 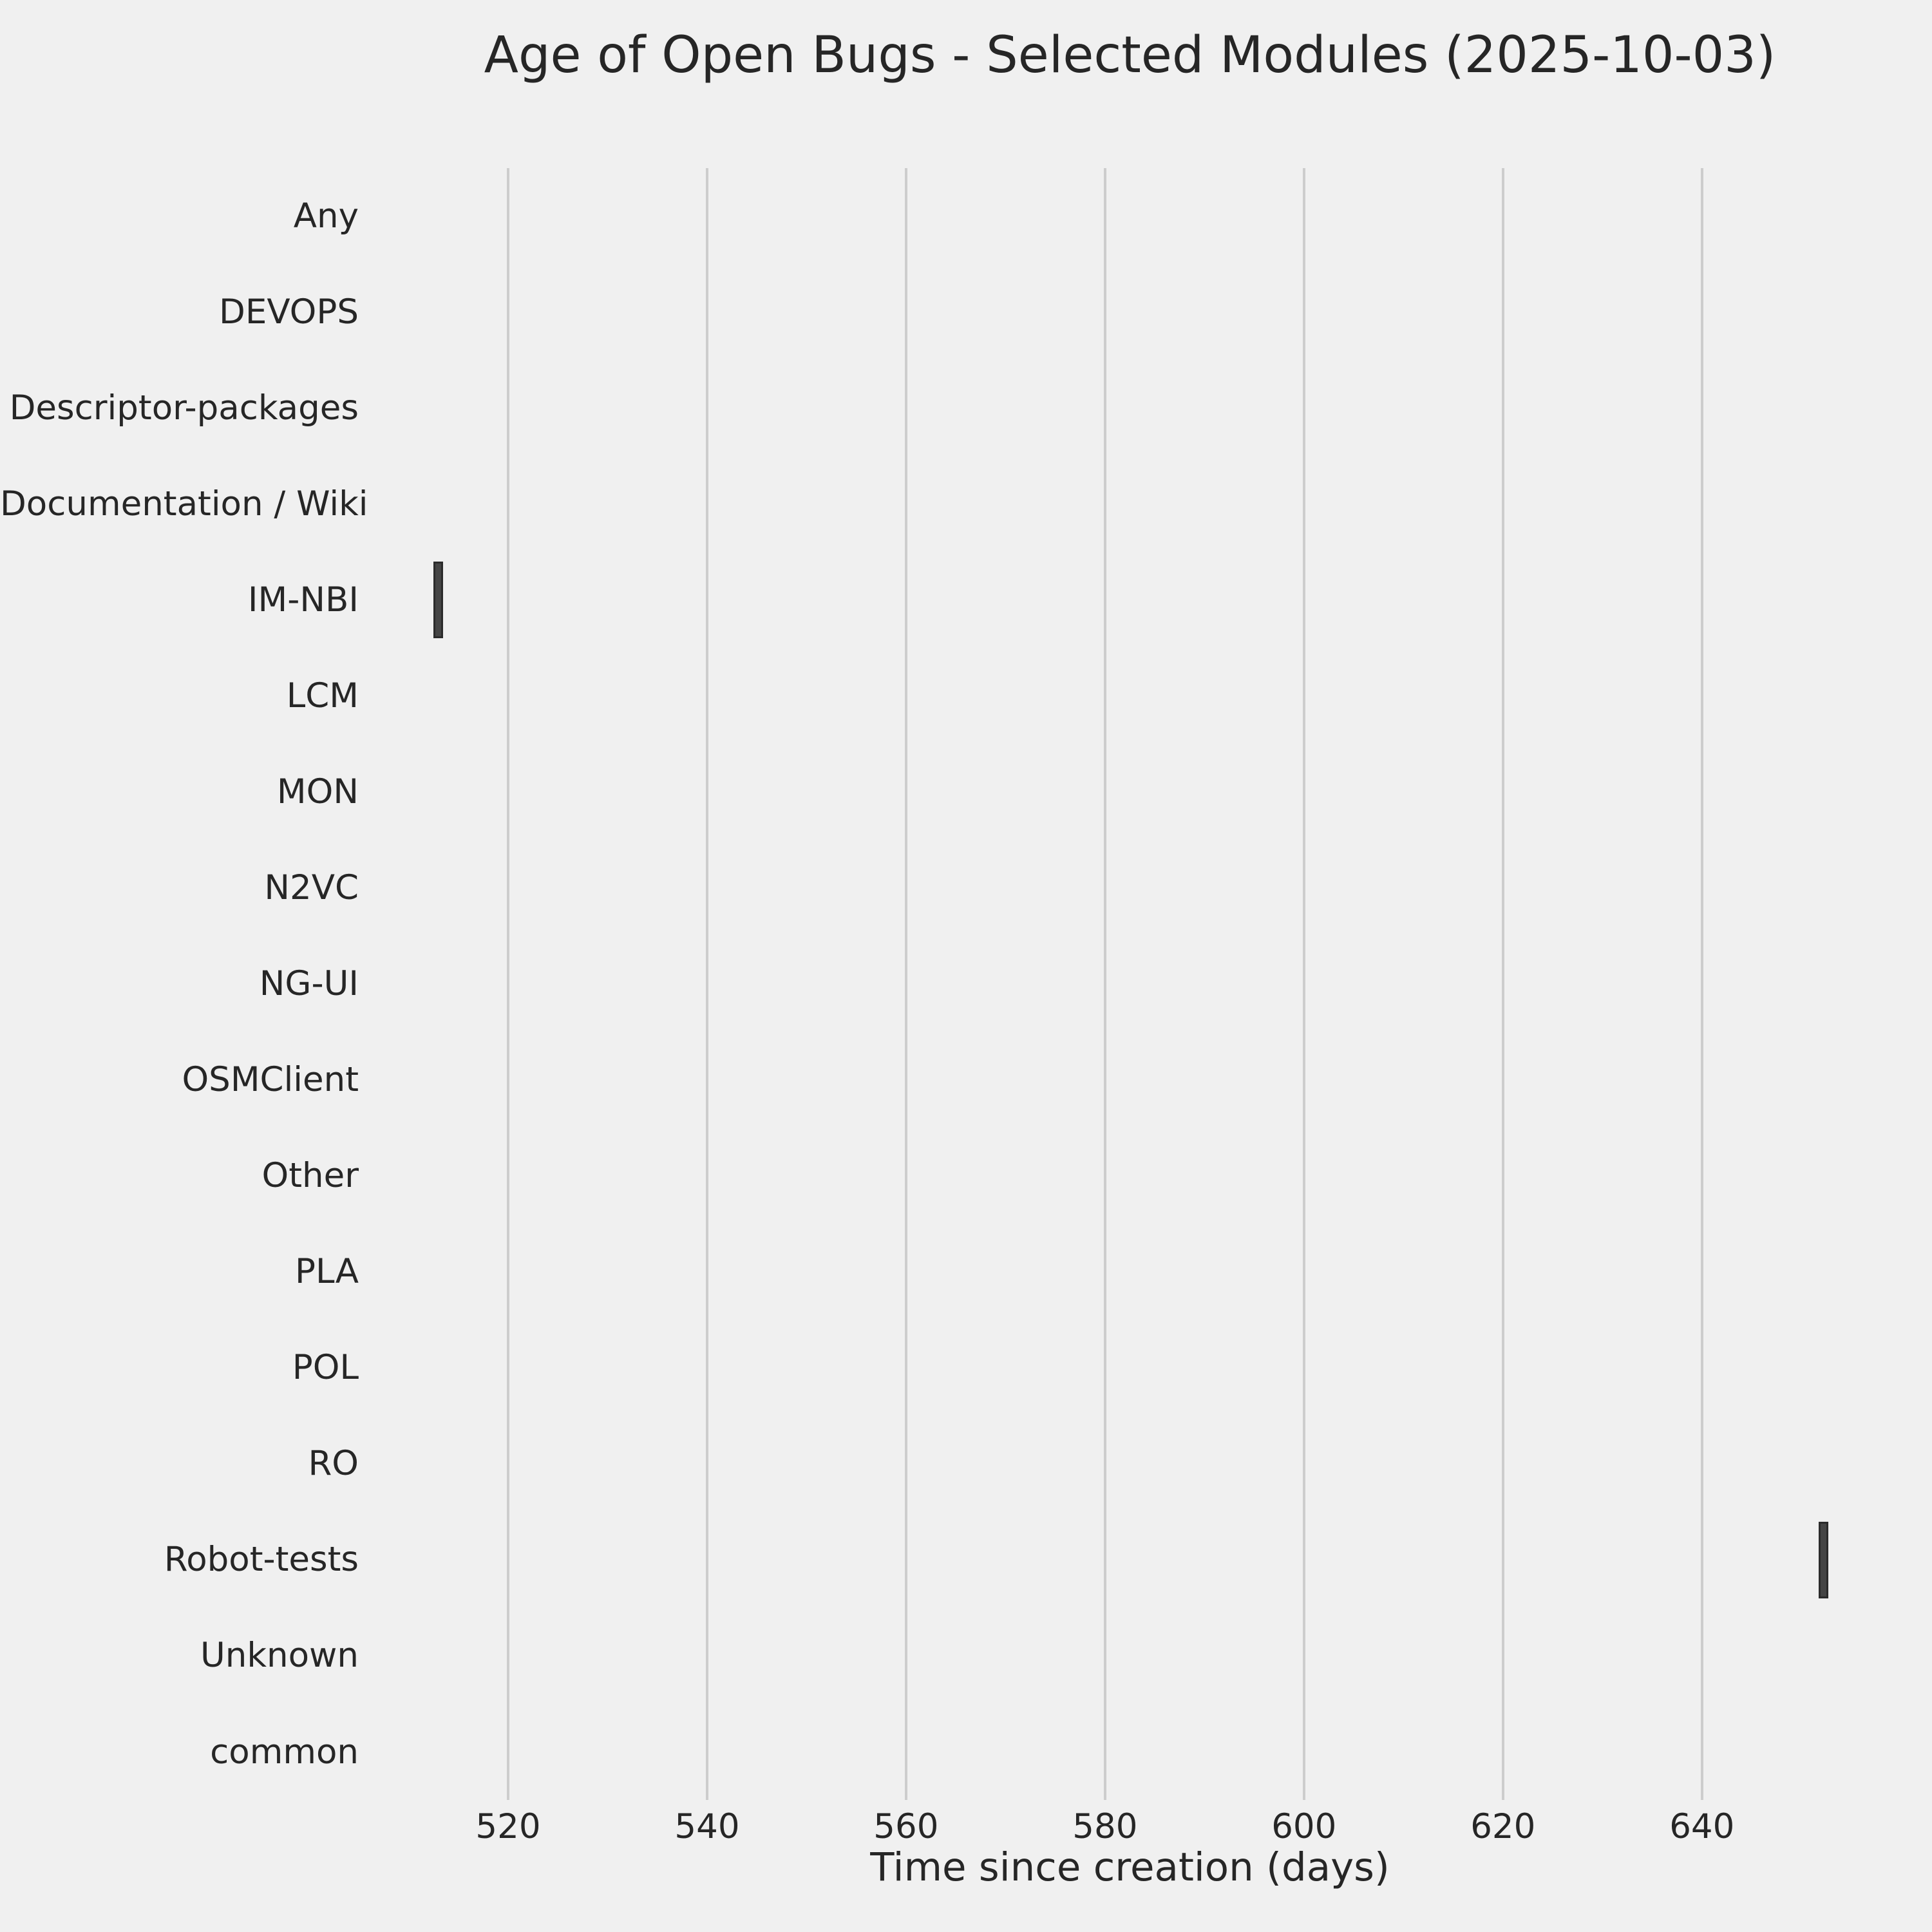 I want to click on x-axis-label: Time since creation (days), so click(x=1130, y=1867).